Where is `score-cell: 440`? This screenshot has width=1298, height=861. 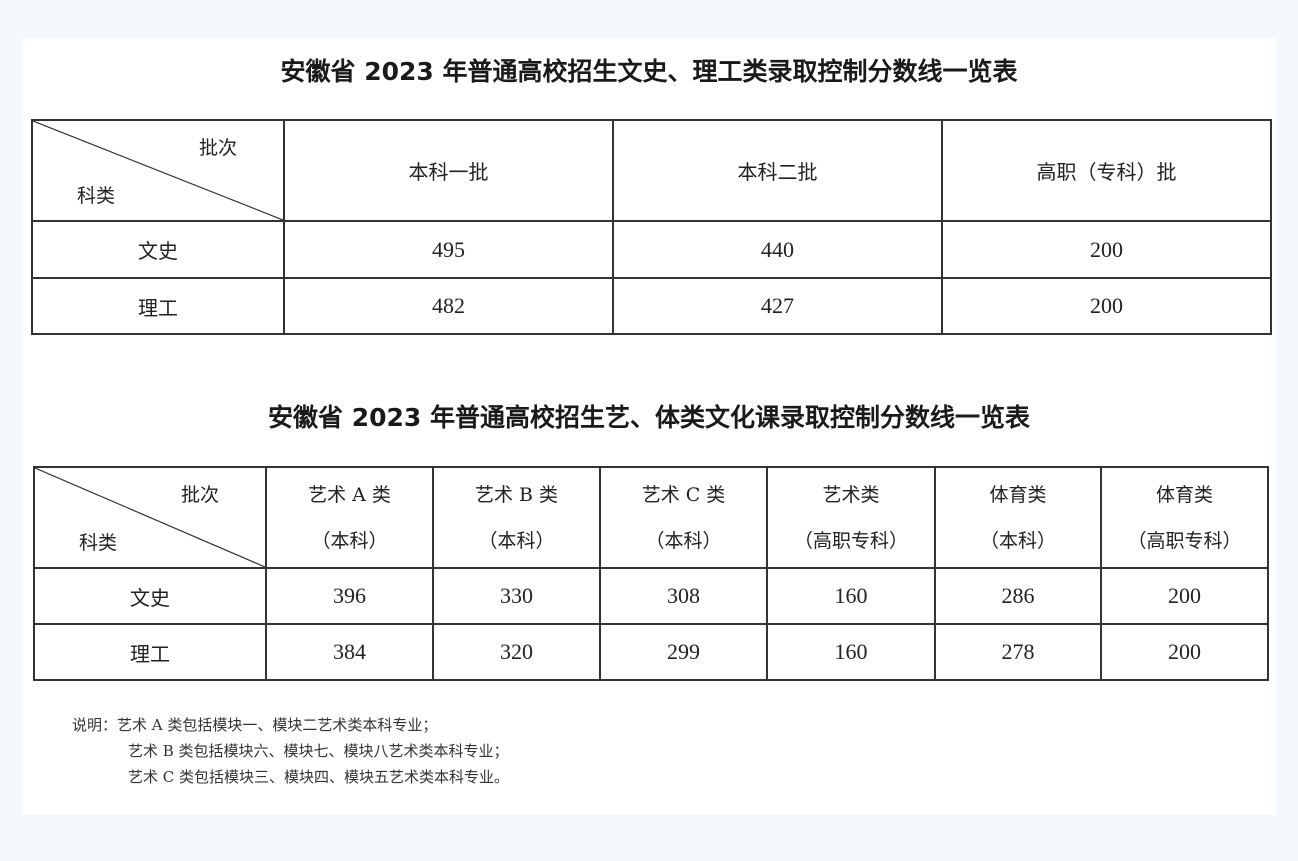
score-cell: 440 is located at coordinates (777, 249).